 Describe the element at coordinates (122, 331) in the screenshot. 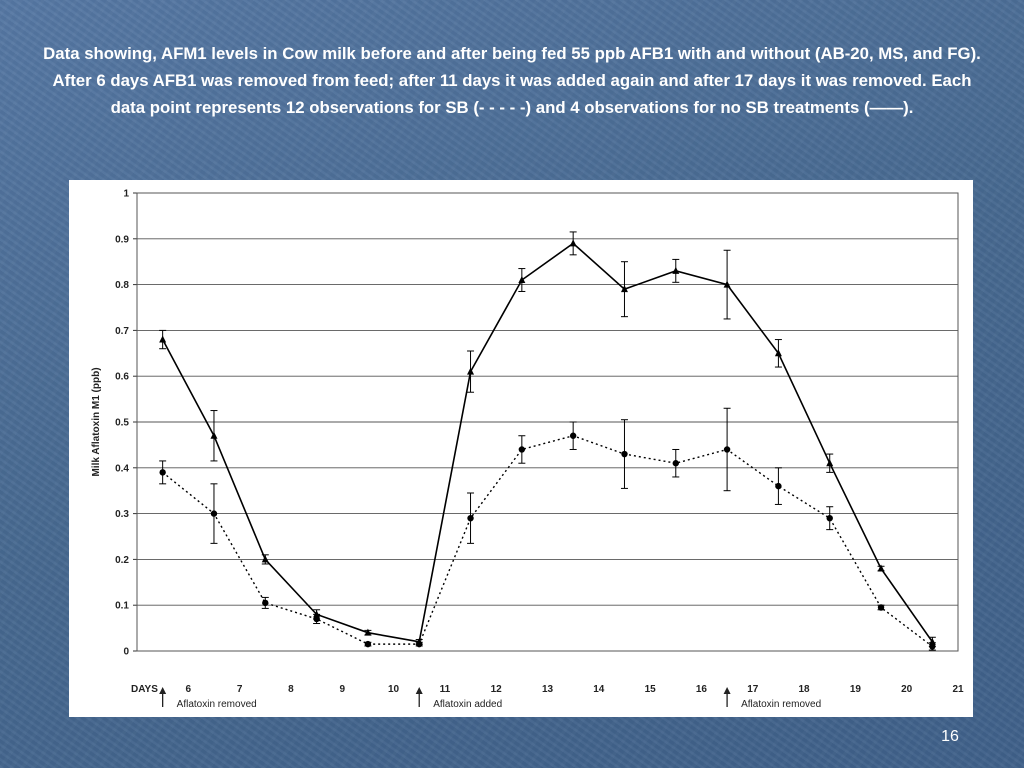

I see `y-tick-label: 0.7` at that location.